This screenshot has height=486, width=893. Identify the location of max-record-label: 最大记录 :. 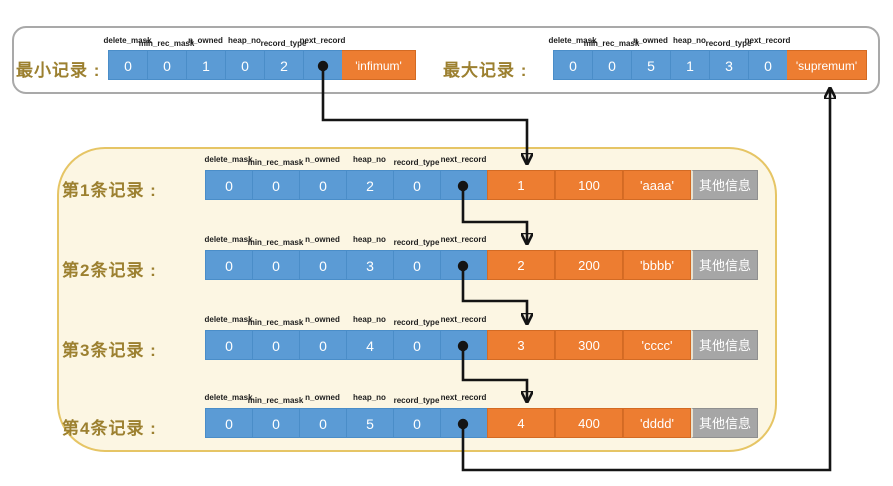
(485, 70).